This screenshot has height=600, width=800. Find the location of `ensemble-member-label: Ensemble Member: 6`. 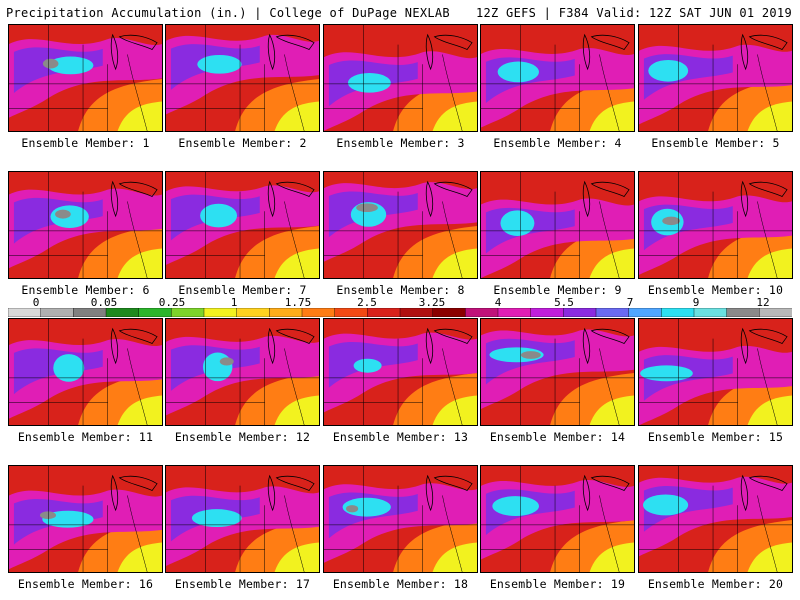

ensemble-member-label: Ensemble Member: 6 is located at coordinates (85, 290).